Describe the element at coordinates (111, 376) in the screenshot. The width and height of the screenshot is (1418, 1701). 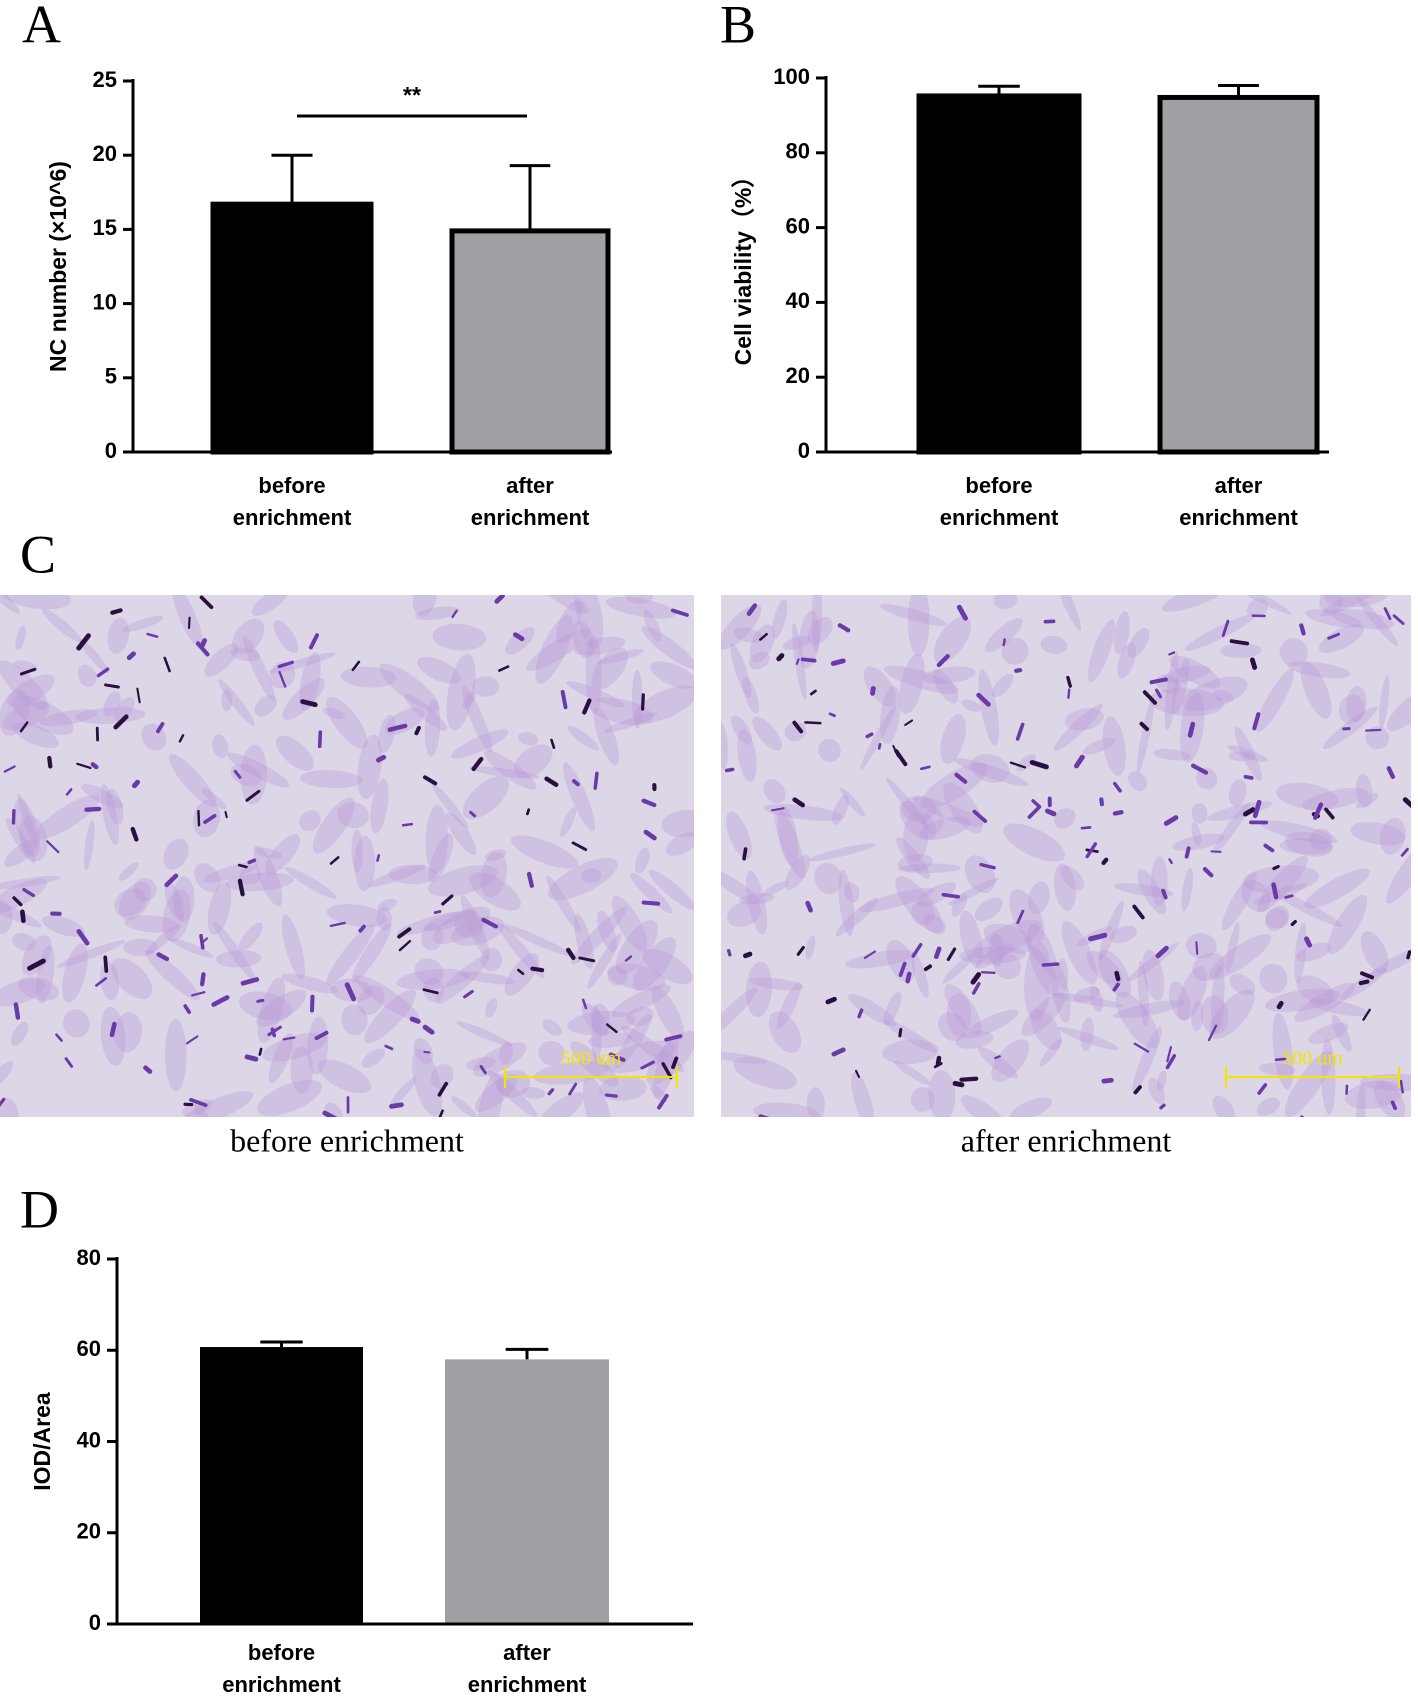
I see `y-tick-label: 5` at that location.